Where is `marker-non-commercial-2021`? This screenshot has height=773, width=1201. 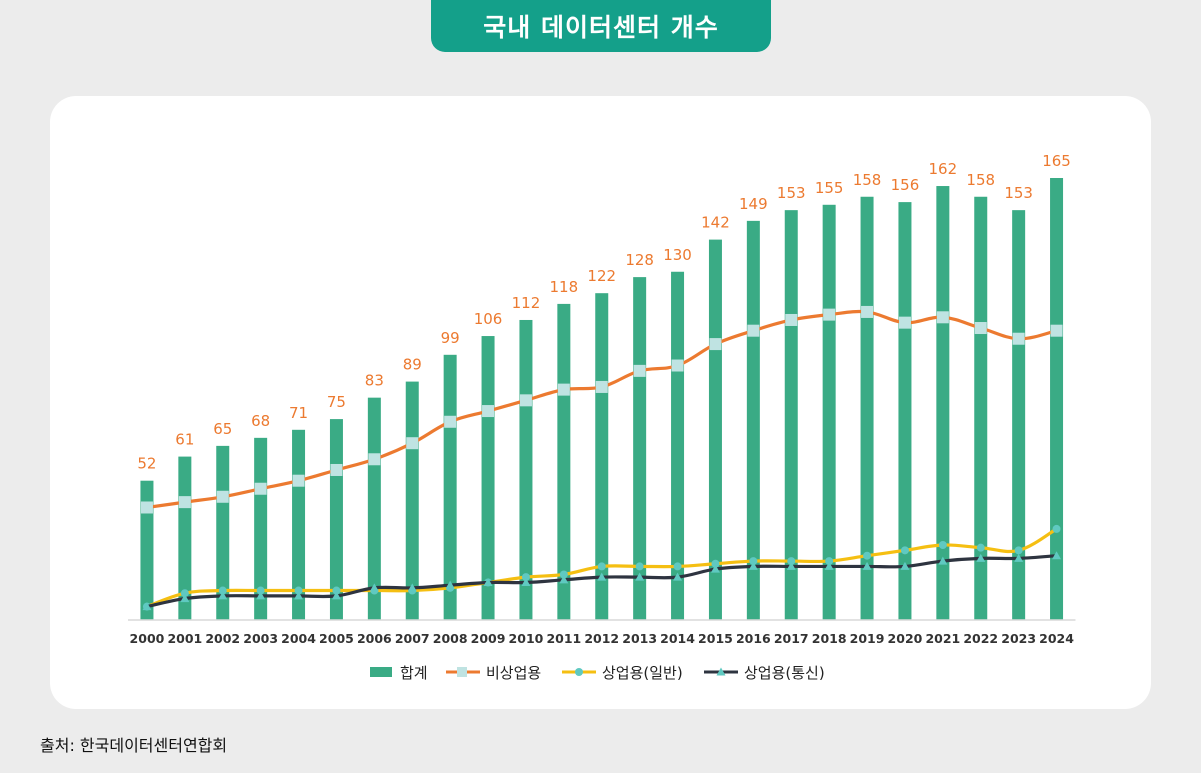
marker-non-commercial-2021 is located at coordinates (942, 317).